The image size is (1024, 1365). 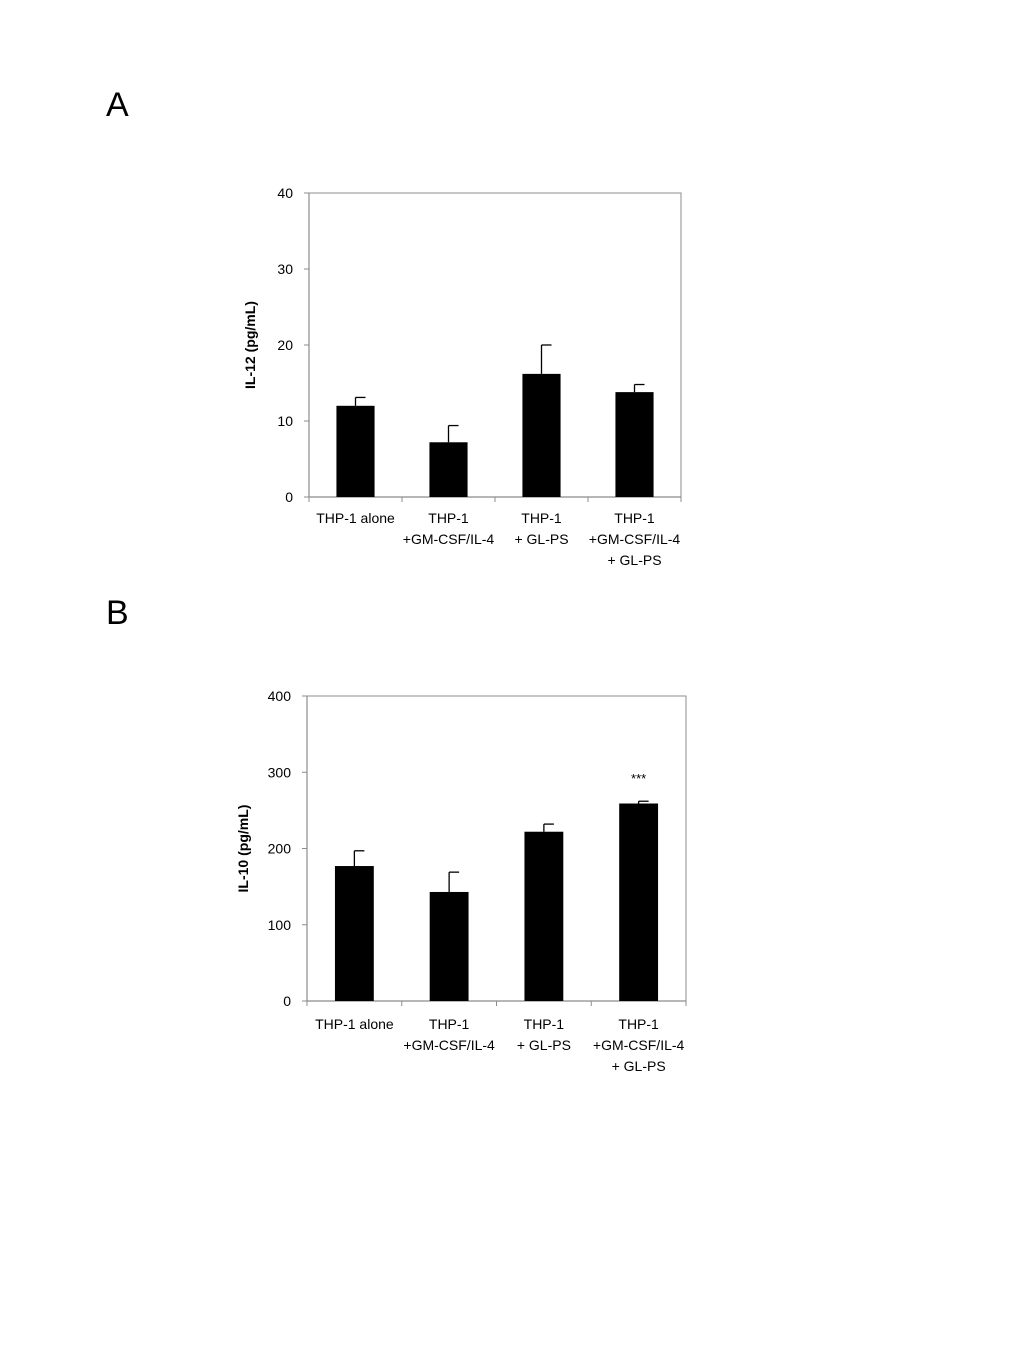 What do you see at coordinates (285, 345) in the screenshot?
I see `y-tick-label: 20` at bounding box center [285, 345].